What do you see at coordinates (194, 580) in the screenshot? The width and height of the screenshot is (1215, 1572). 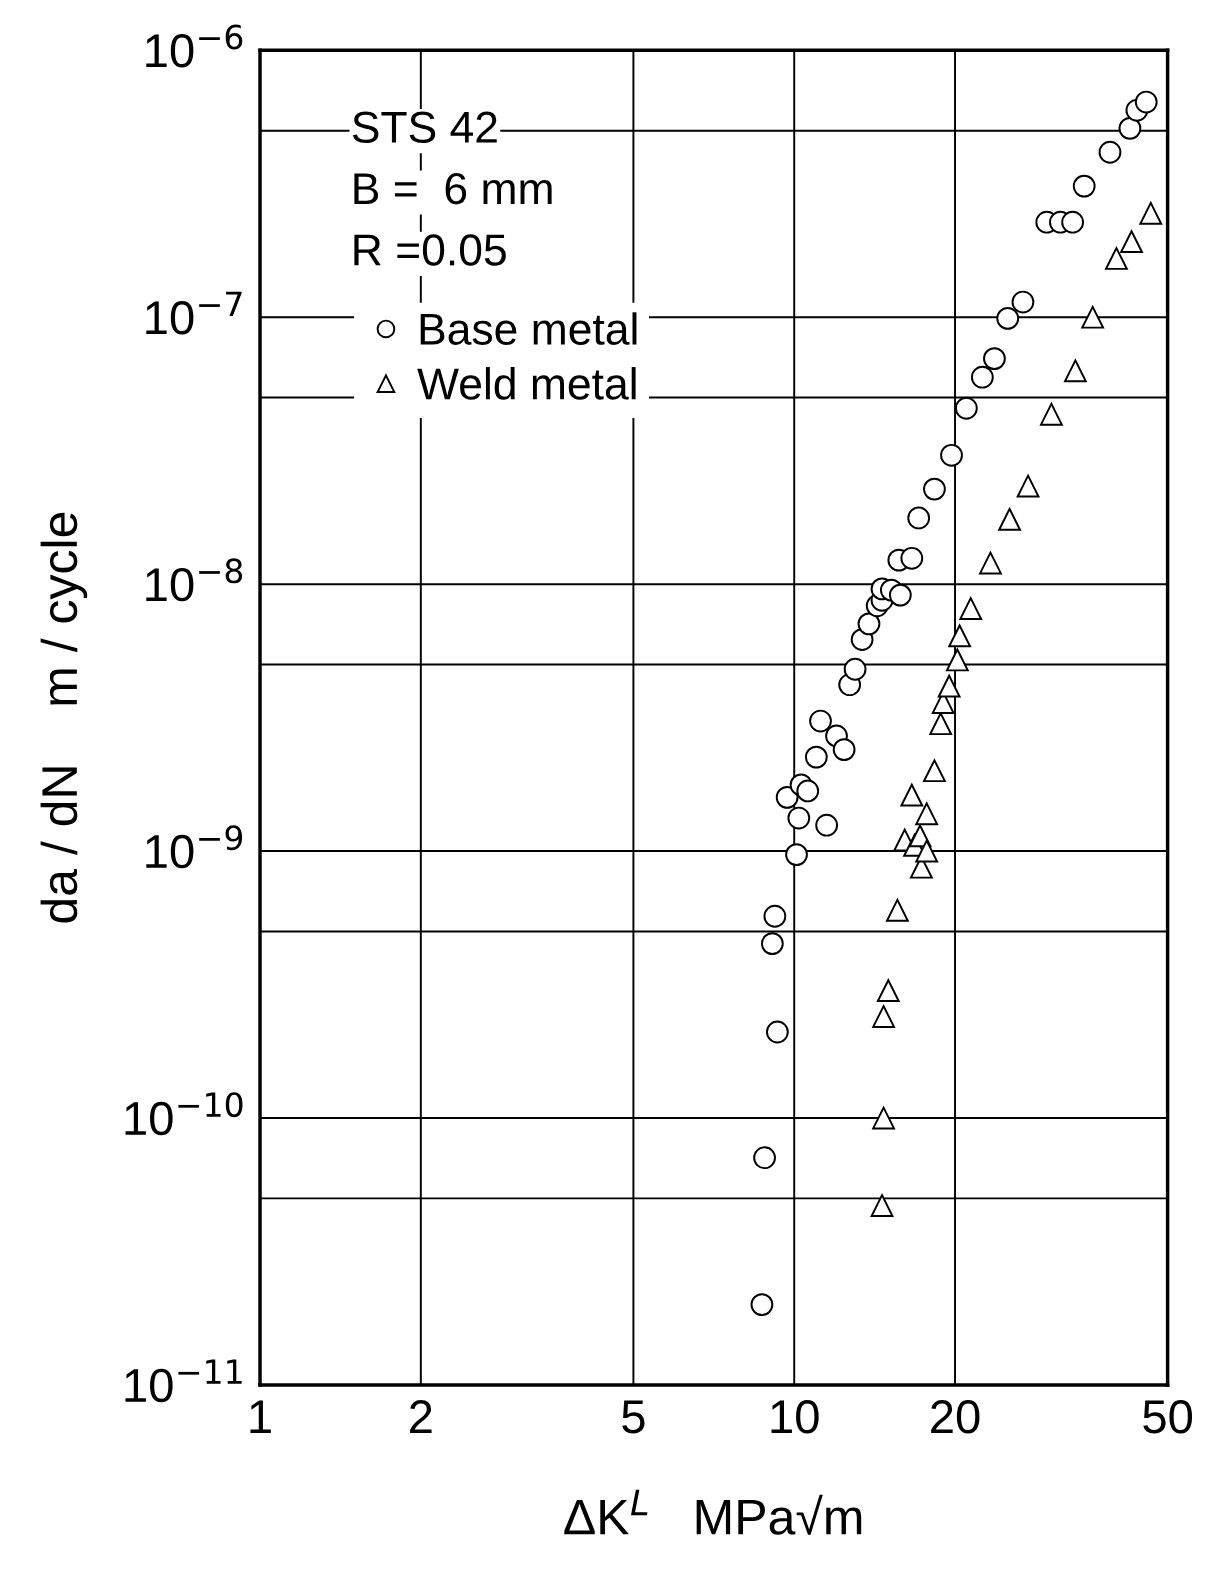 I see `y-tick-label: 10$^{−8}$` at bounding box center [194, 580].